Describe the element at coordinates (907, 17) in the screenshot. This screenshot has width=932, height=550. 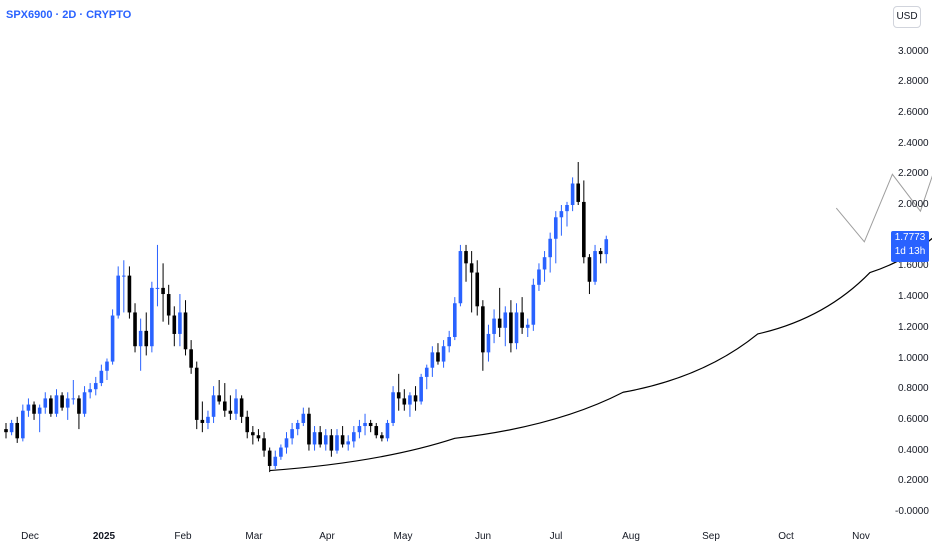
I see `currency-button: USD` at that location.